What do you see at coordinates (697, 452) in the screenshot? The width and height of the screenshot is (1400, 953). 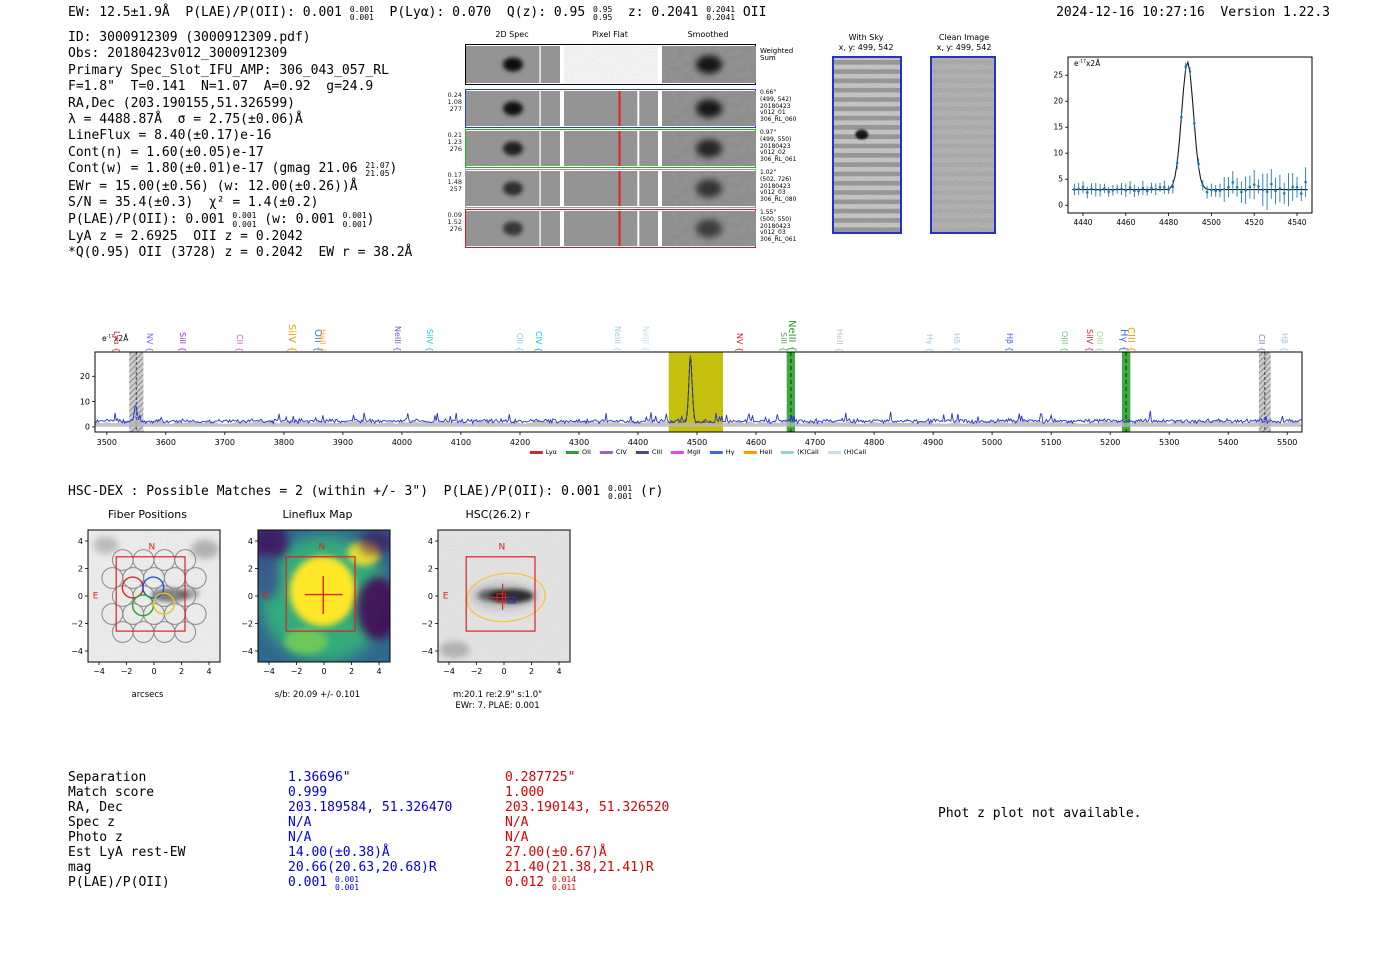 I see `spectrum-legend: Lyα OII CIV CIII MgII Hγ HeII (K)CaII (H)CaII` at bounding box center [697, 452].